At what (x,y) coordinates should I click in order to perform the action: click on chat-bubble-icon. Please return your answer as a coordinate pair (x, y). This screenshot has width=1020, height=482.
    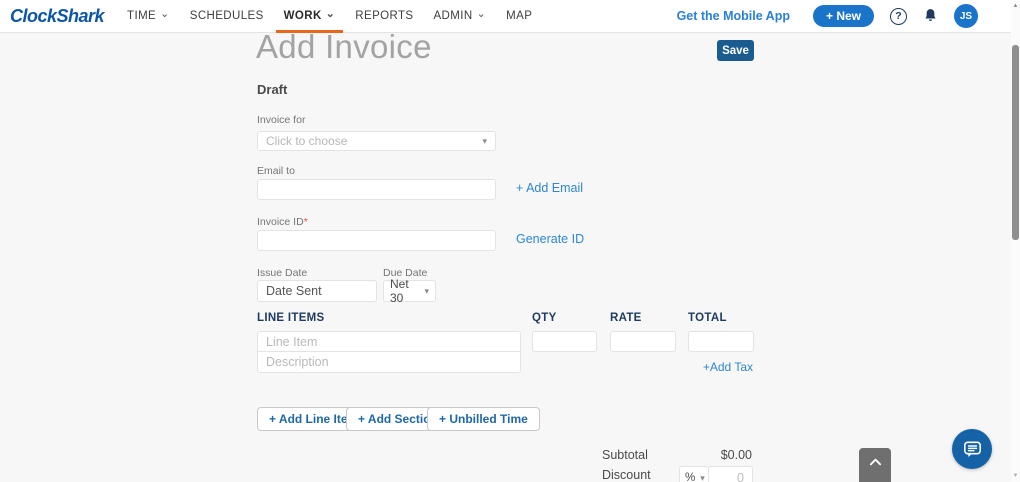
    Looking at the image, I should click on (972, 449).